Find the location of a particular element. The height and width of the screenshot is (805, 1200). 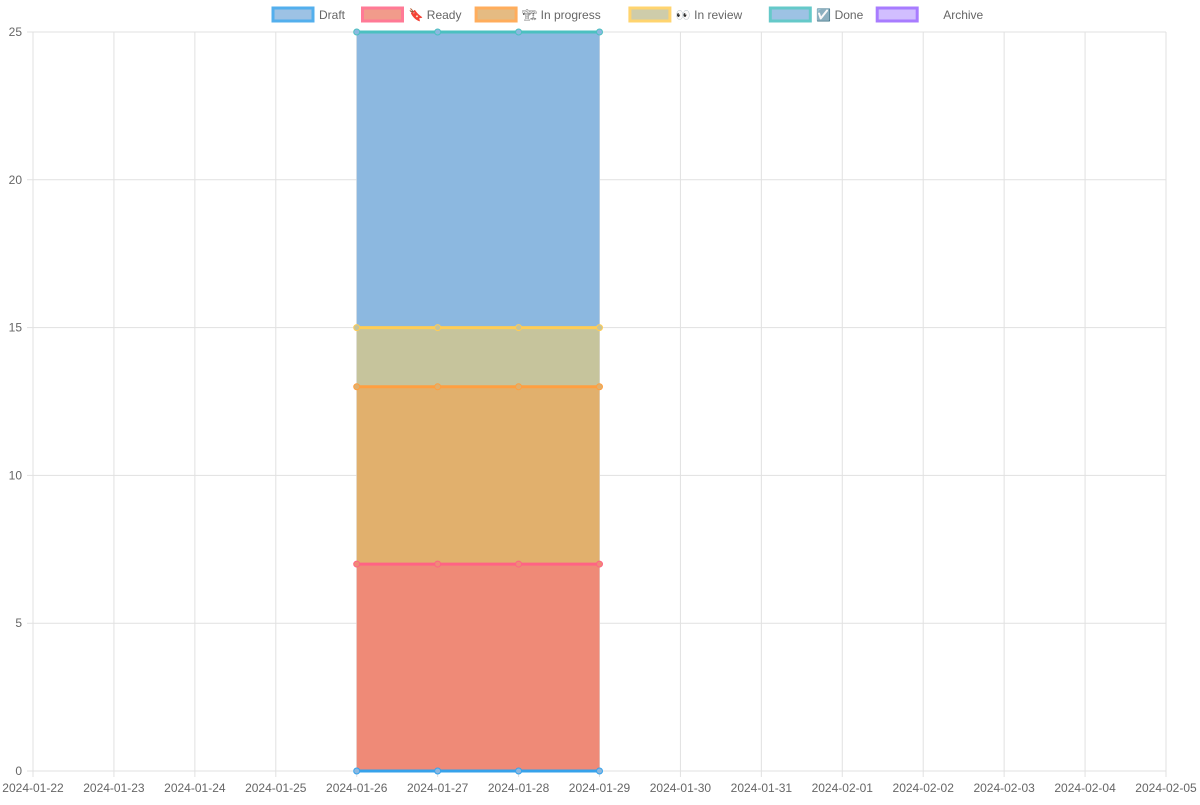

area-in-progress is located at coordinates (478, 475).